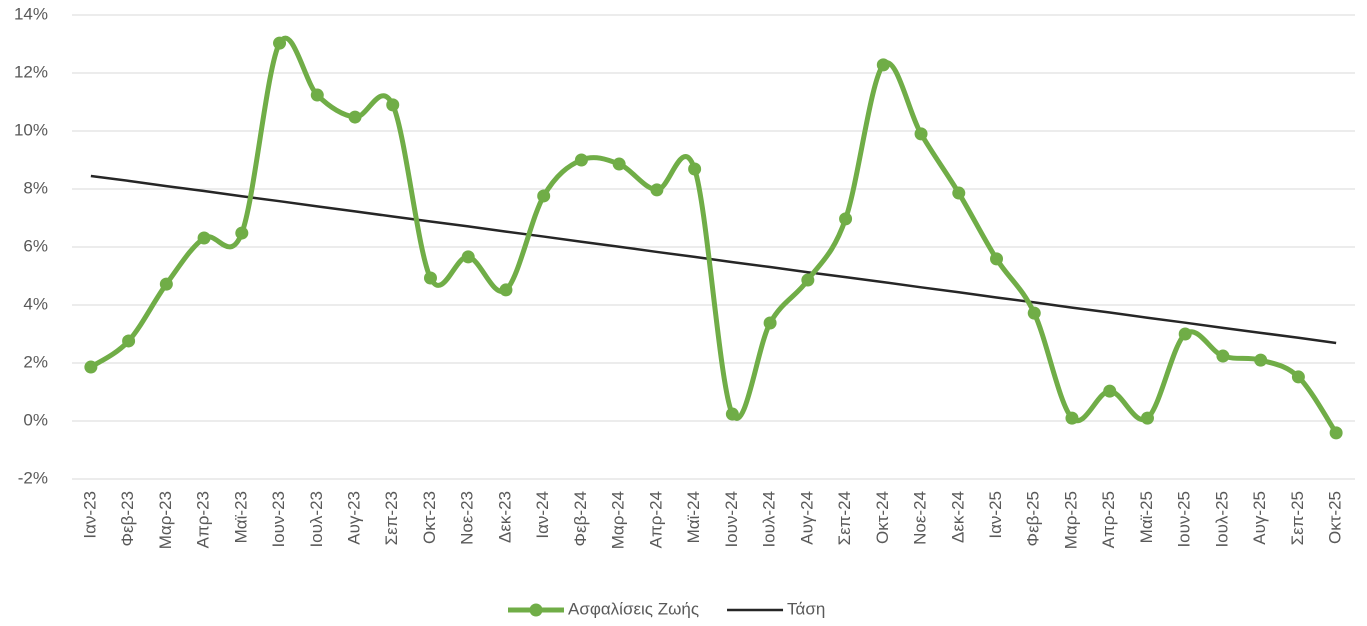 This screenshot has height=626, width=1367. What do you see at coordinates (35, 419) in the screenshot?
I see `y-tick-label: 0%` at bounding box center [35, 419].